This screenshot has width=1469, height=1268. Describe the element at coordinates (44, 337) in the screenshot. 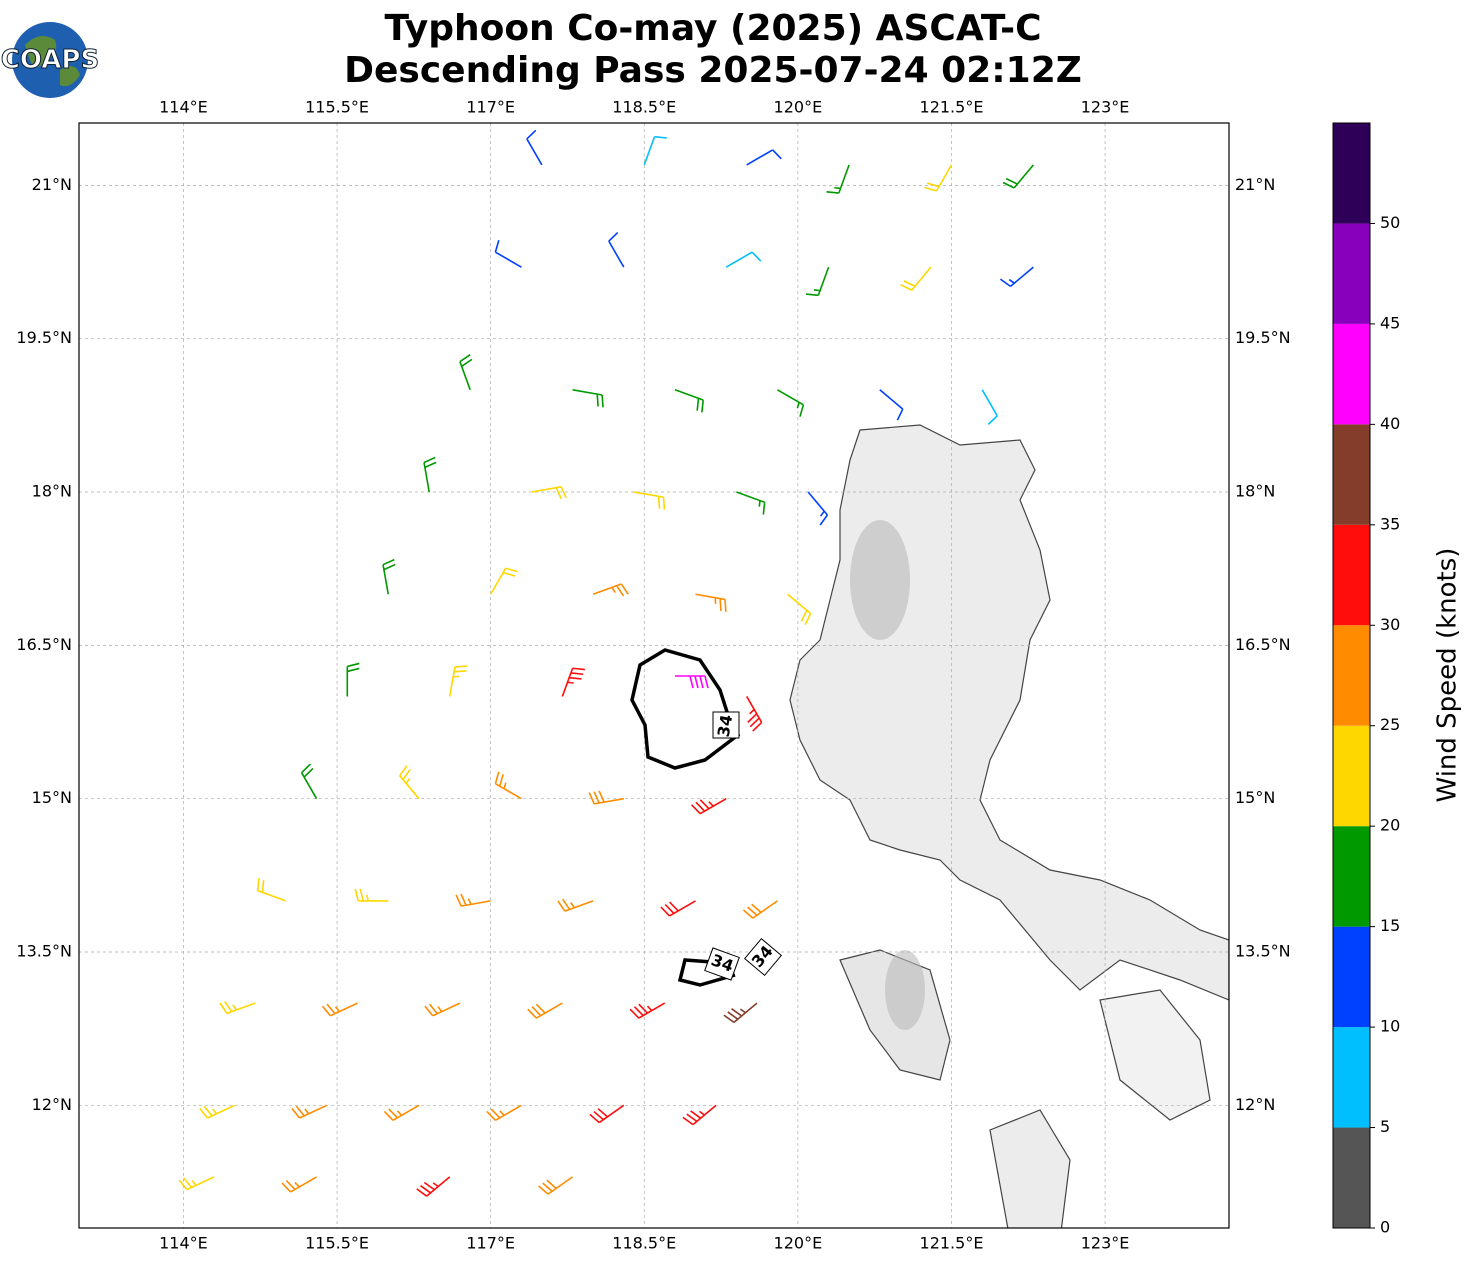

I see `y-tick-label: 19.5°N` at that location.